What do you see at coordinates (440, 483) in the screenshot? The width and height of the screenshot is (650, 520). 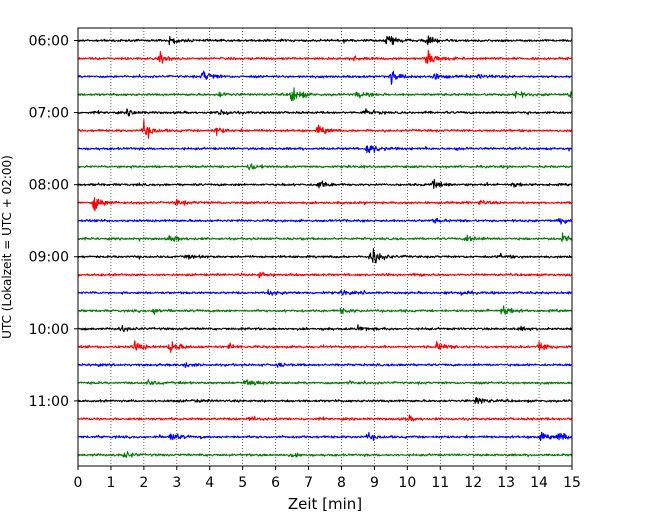 I see `x-tick-label: 11` at bounding box center [440, 483].